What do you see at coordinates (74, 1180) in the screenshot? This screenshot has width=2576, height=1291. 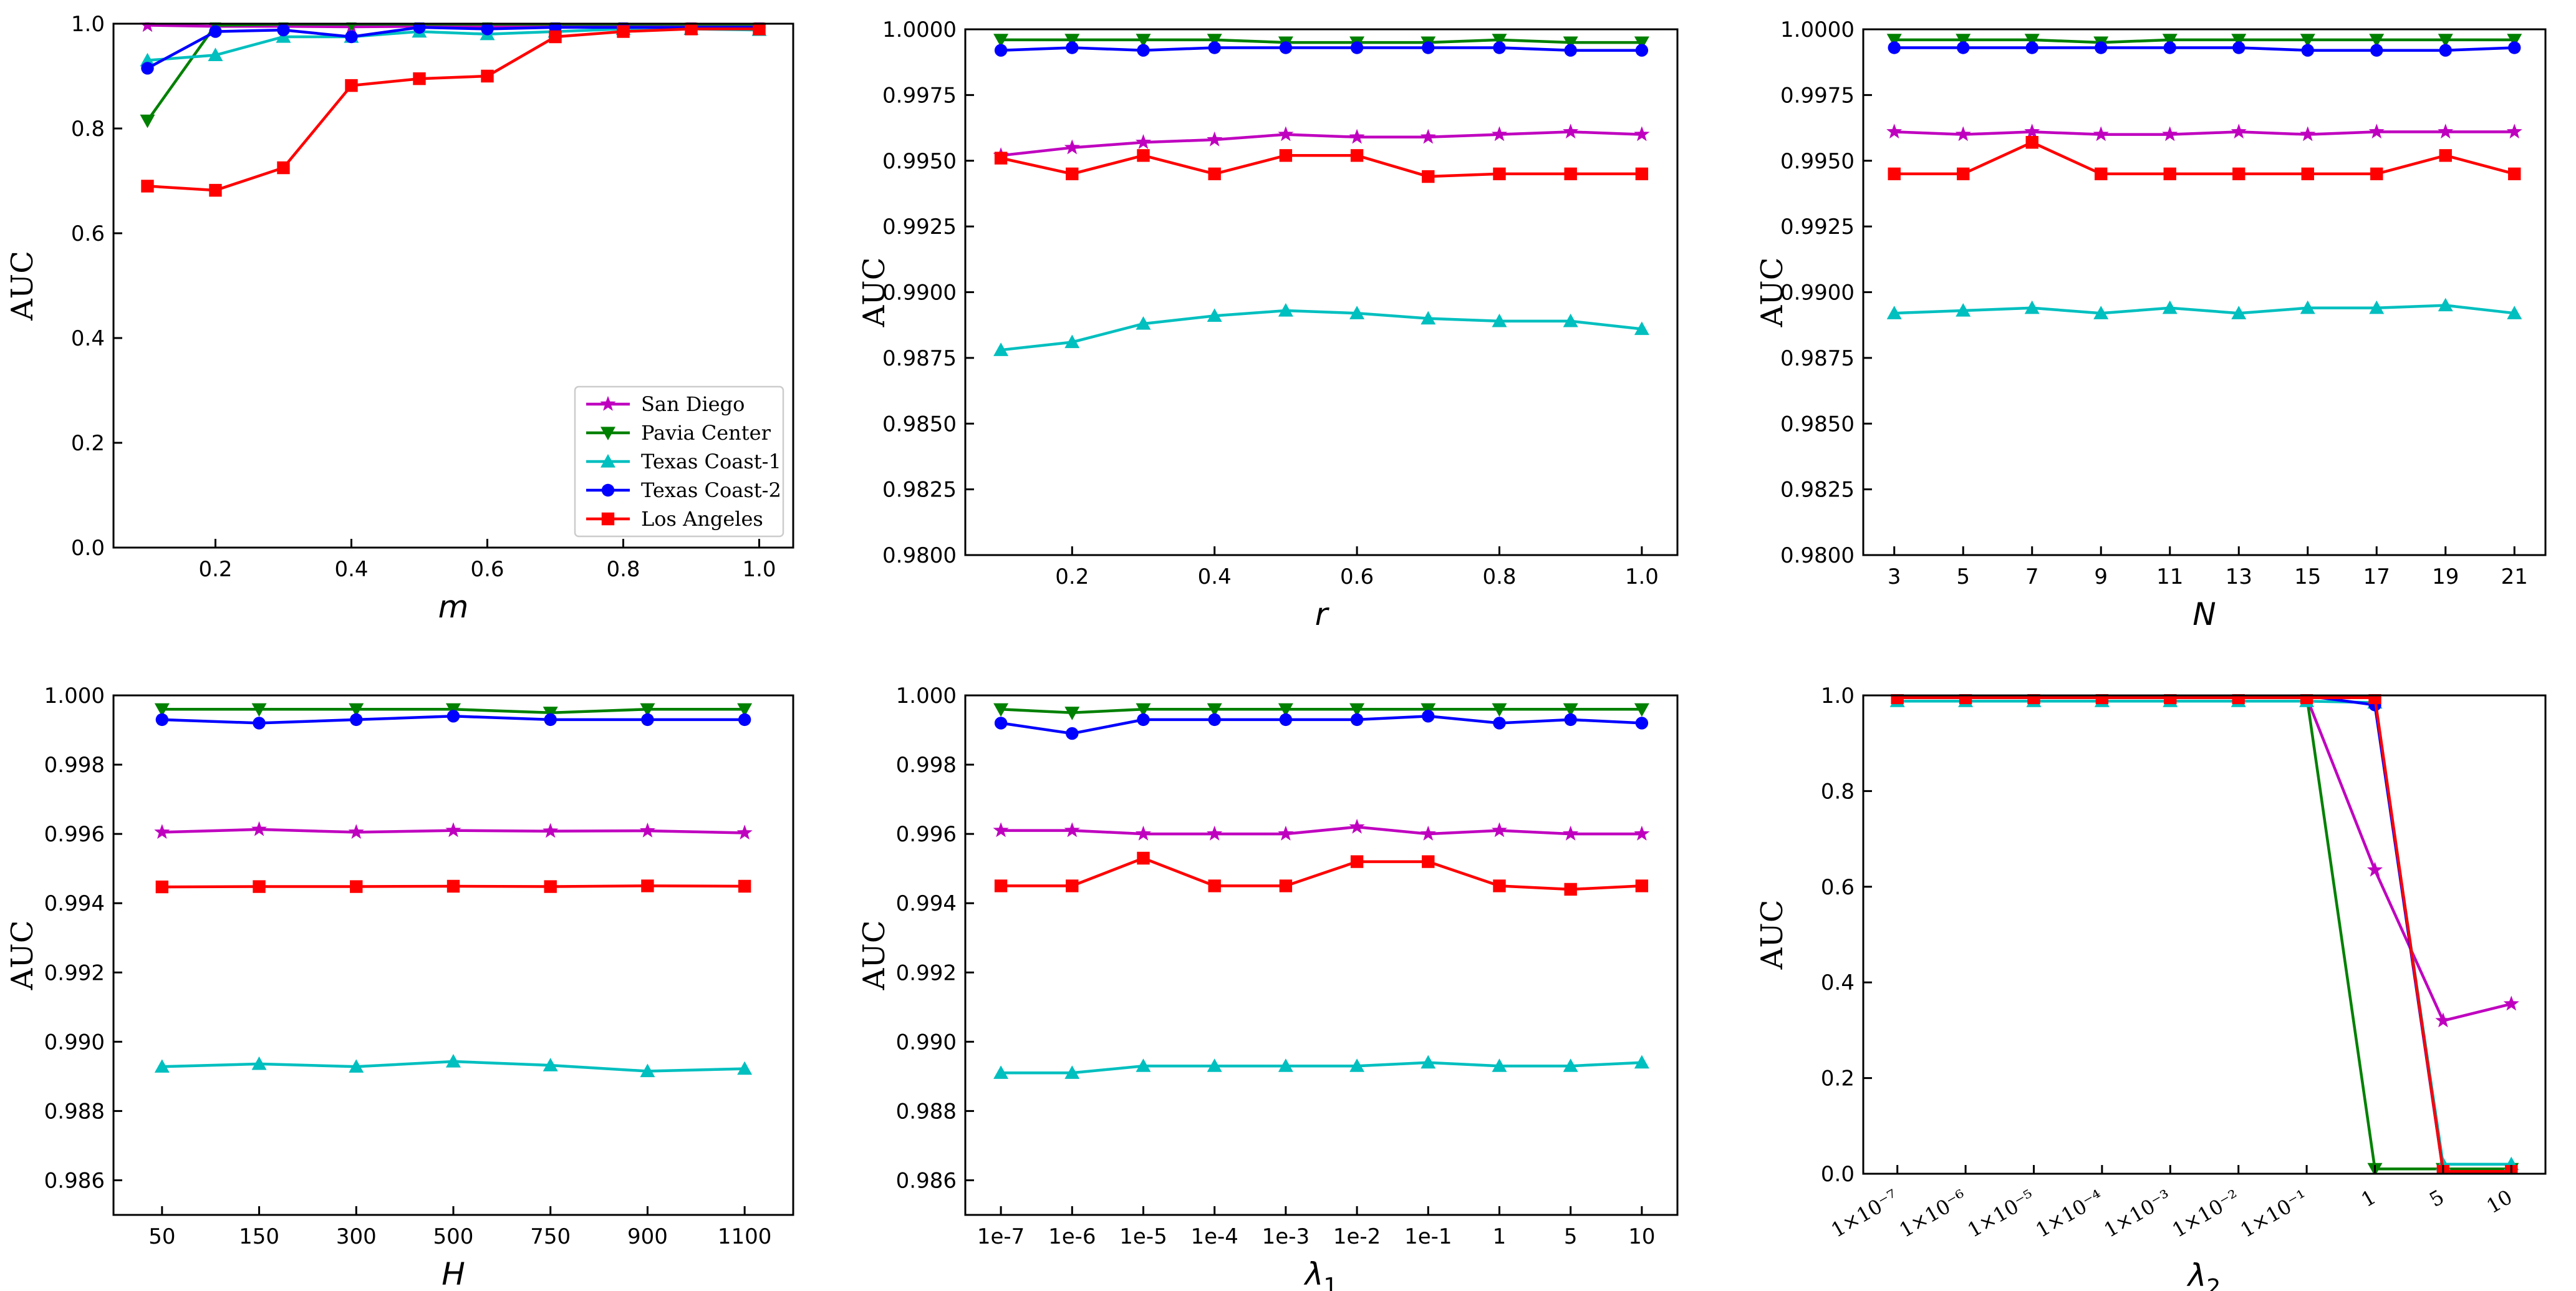 I see `y-tick-label: 0.986` at bounding box center [74, 1180].